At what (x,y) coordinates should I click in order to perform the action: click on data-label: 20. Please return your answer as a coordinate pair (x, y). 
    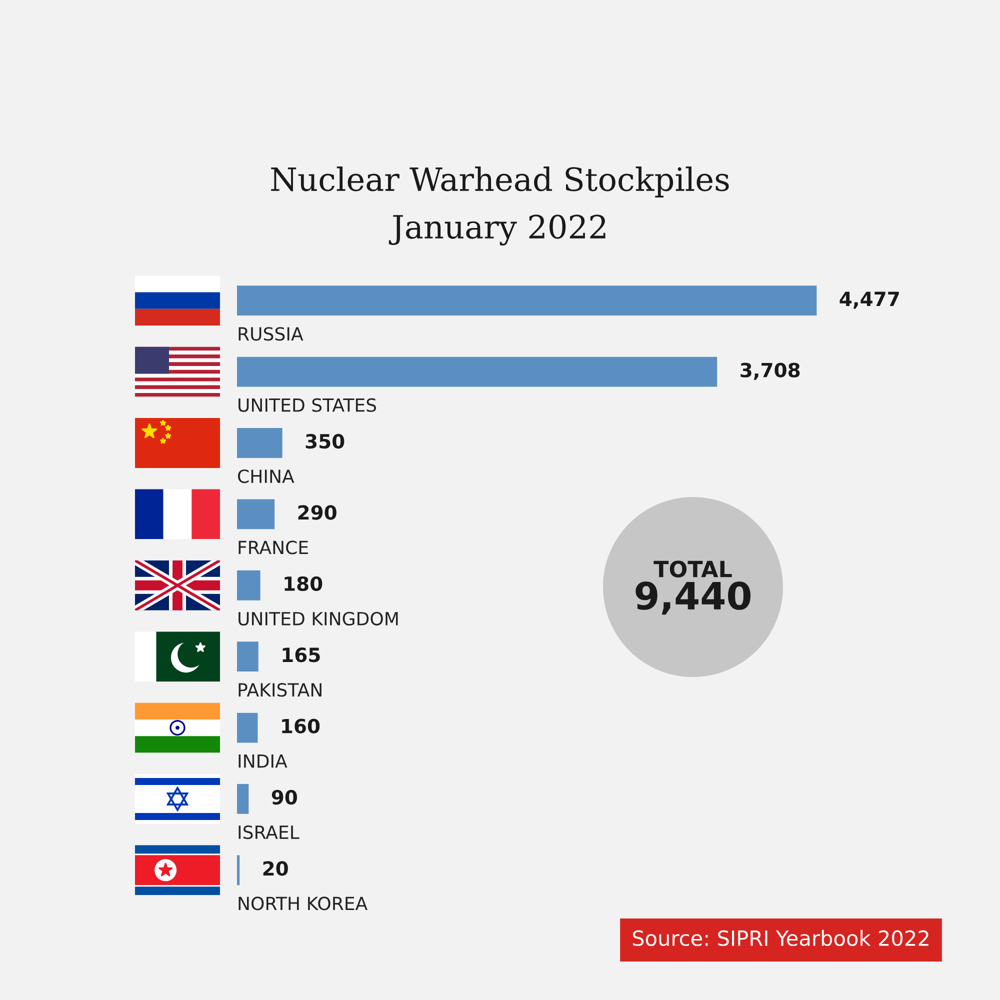
    Looking at the image, I should click on (275, 868).